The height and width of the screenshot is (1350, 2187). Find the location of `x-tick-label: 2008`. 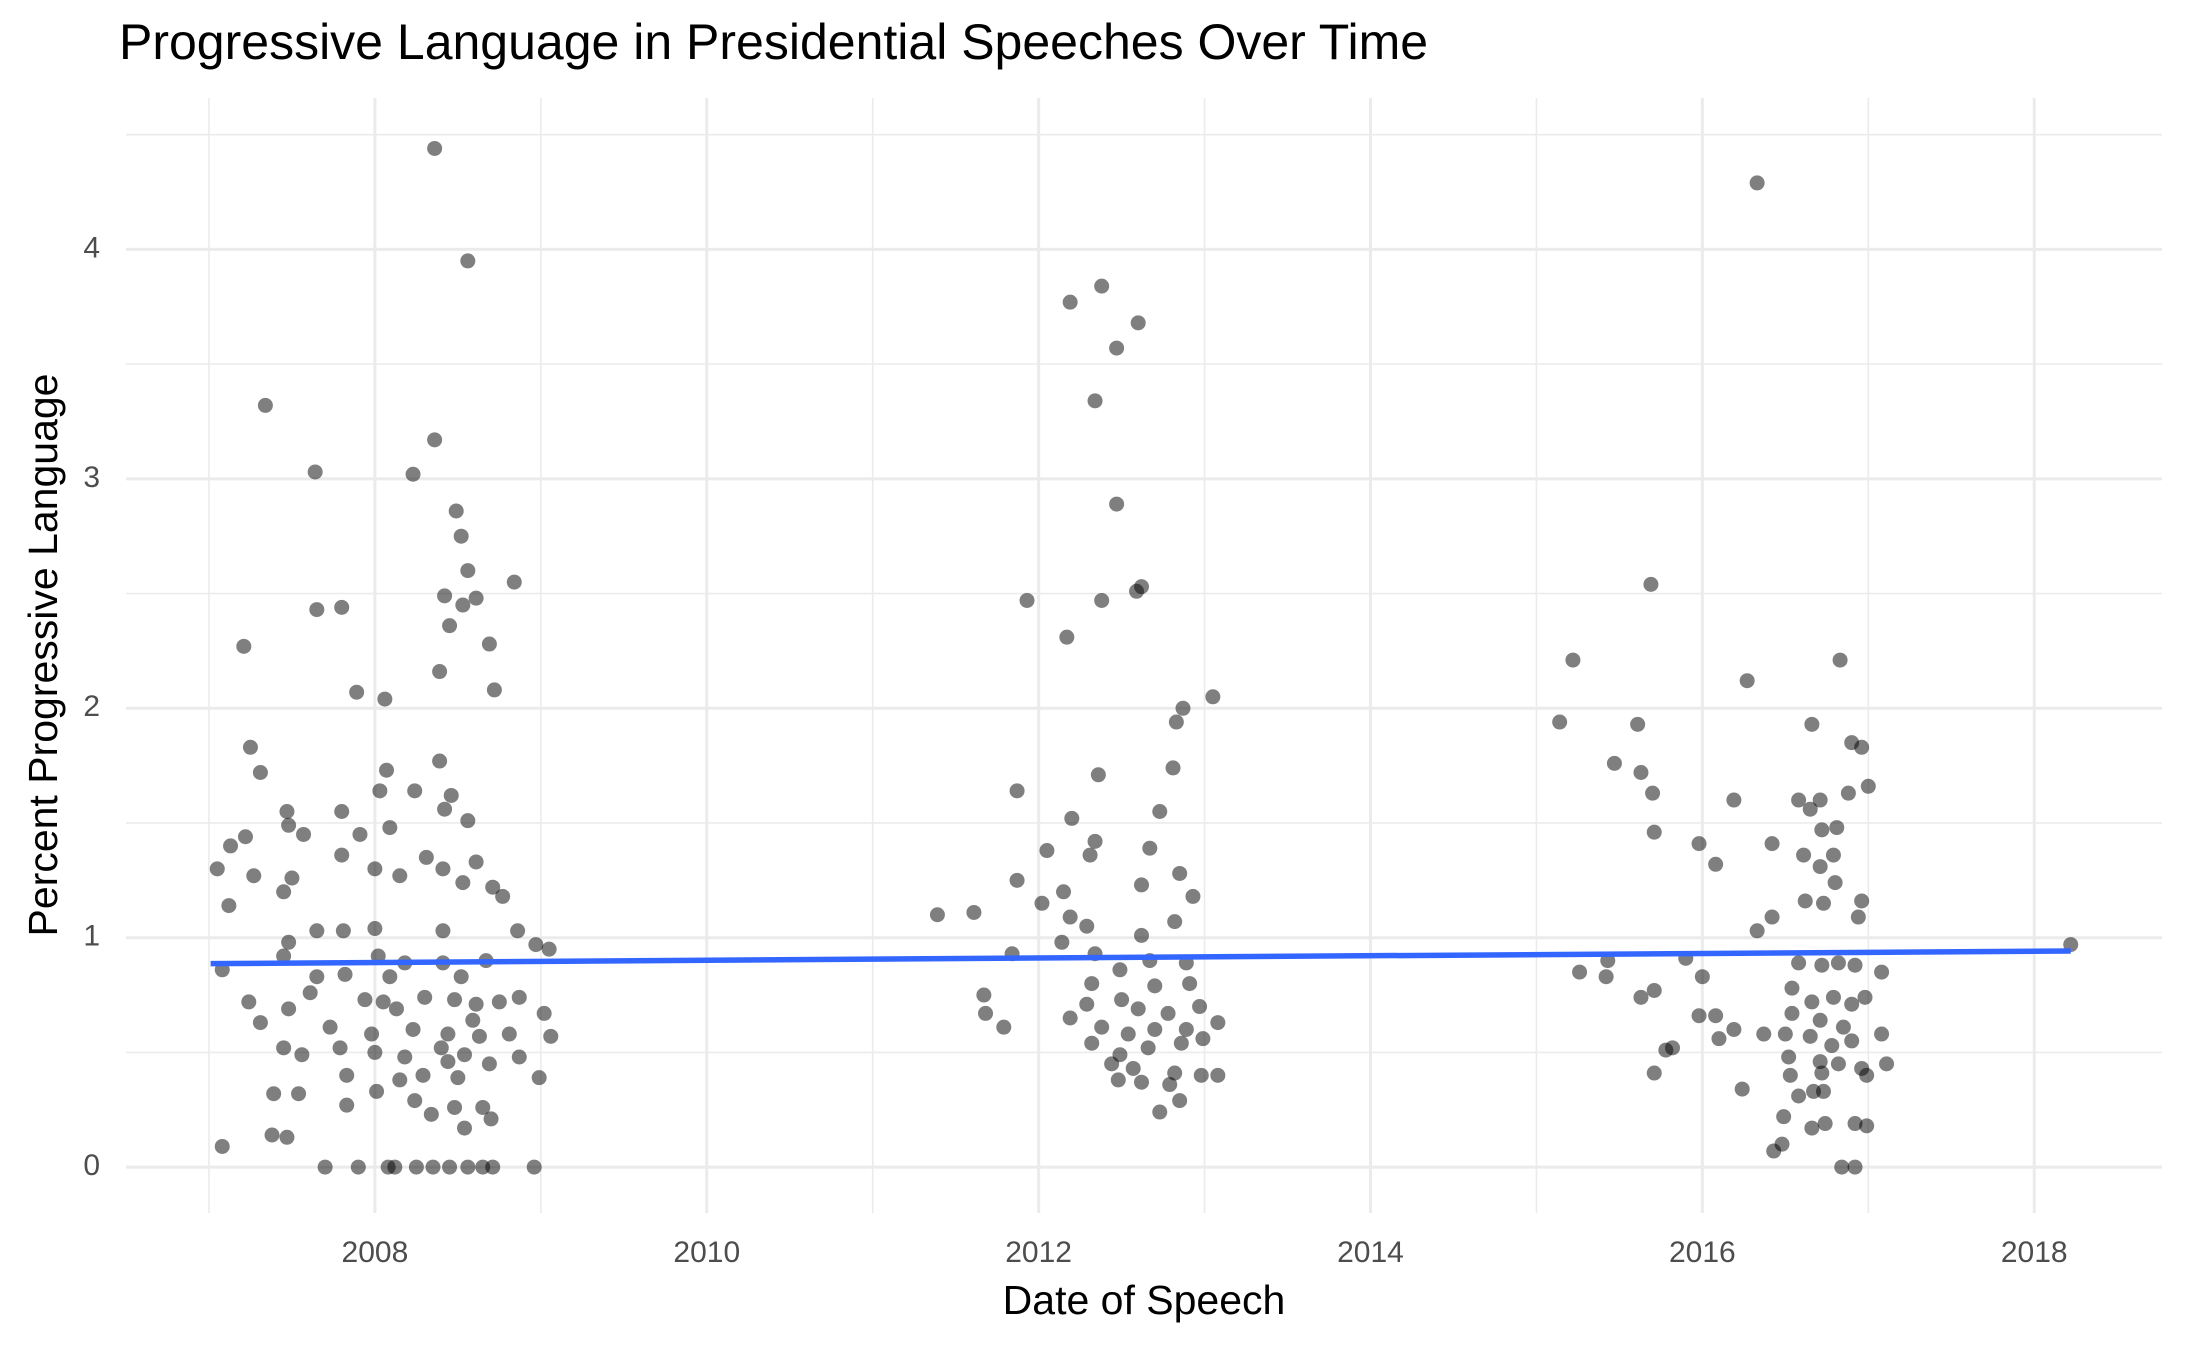

x-tick-label: 2008 is located at coordinates (375, 1252).